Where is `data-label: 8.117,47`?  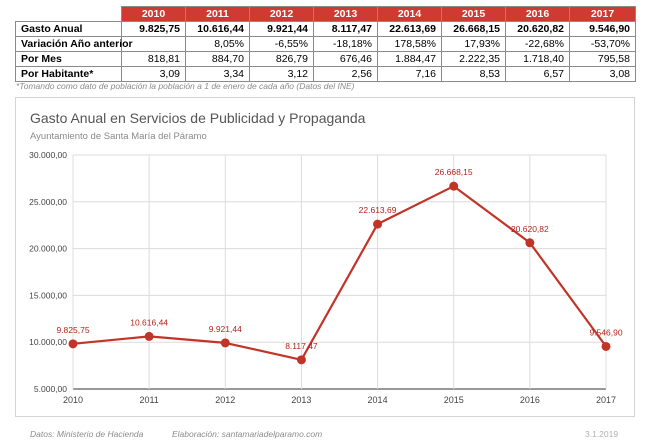 data-label: 8.117,47 is located at coordinates (301, 346).